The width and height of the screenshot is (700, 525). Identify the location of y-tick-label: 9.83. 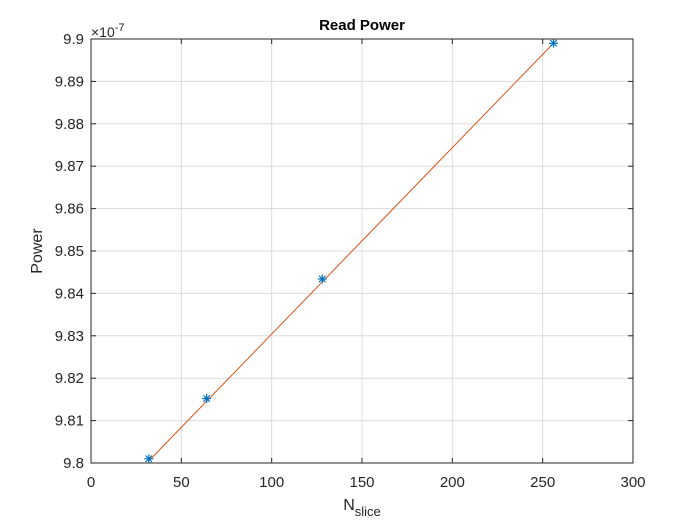
(69, 336).